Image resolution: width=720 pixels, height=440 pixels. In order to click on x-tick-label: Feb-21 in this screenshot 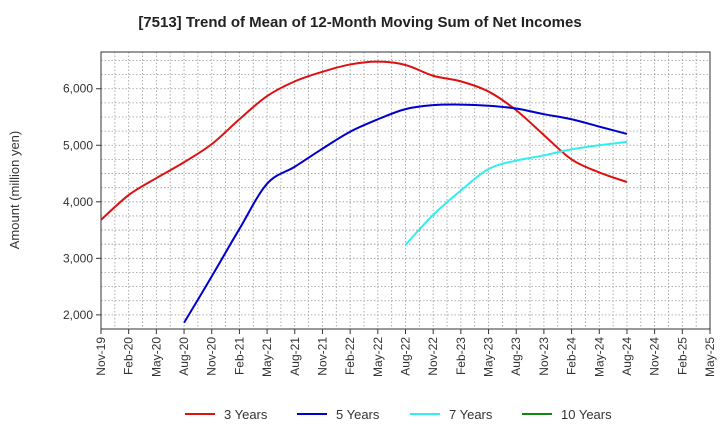, I will do `click(239, 356)`.